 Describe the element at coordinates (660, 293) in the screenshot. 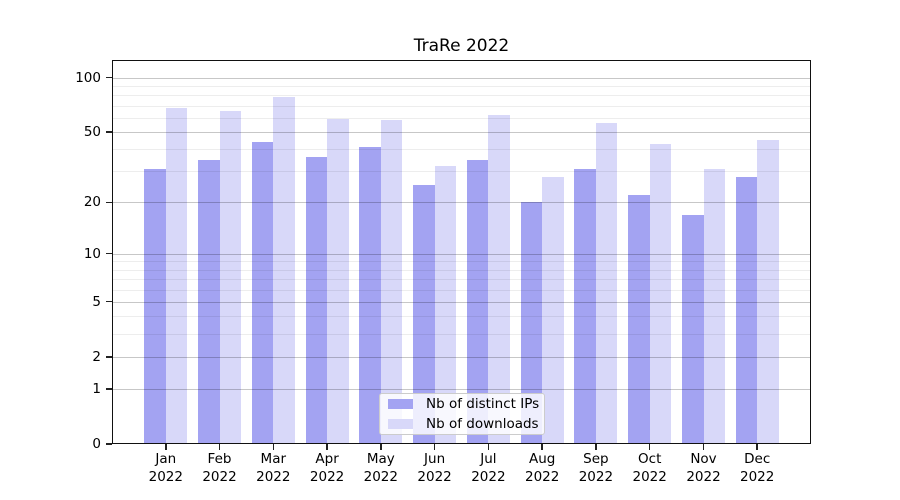

I see `bar-downloads-oct` at that location.